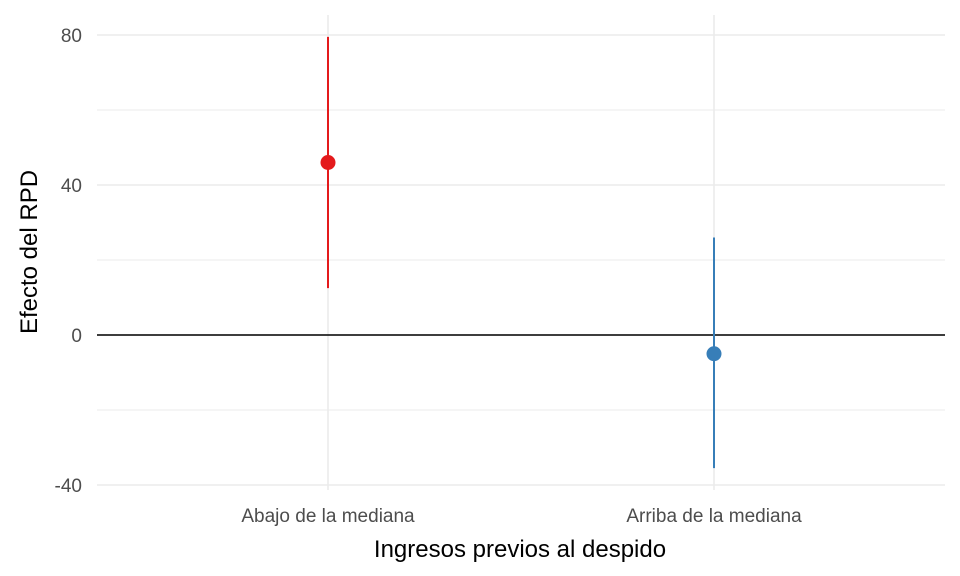  What do you see at coordinates (29, 252) in the screenshot?
I see `y-axis-title: Efecto del RPD` at bounding box center [29, 252].